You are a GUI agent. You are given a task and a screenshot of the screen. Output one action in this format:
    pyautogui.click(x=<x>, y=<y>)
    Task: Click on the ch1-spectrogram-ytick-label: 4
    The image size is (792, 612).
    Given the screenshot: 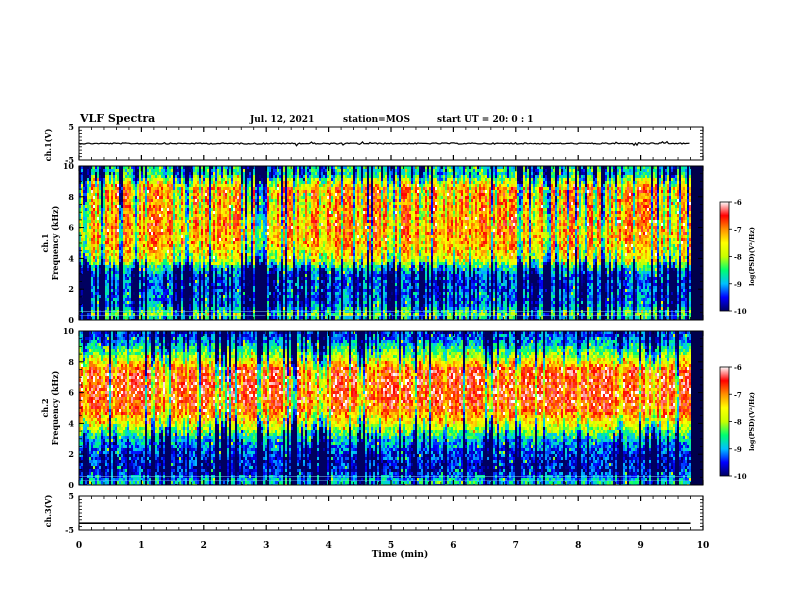 What is the action you would take?
    pyautogui.click(x=71, y=258)
    